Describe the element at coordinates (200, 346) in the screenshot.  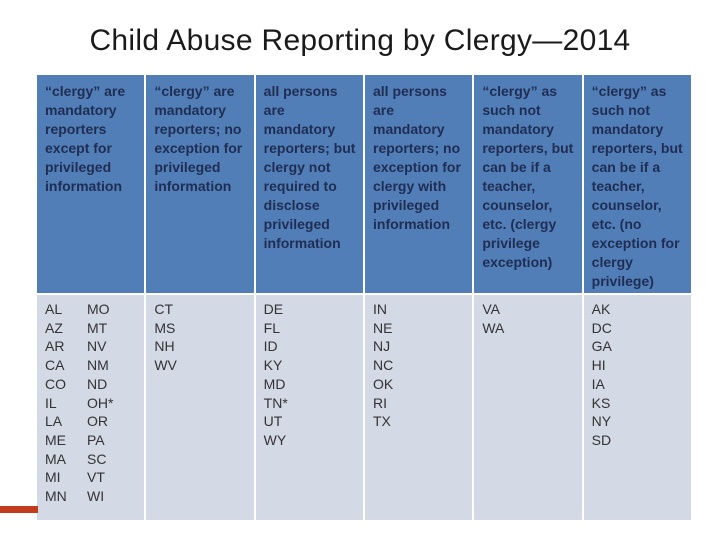
I see `state-row: NH` at that location.